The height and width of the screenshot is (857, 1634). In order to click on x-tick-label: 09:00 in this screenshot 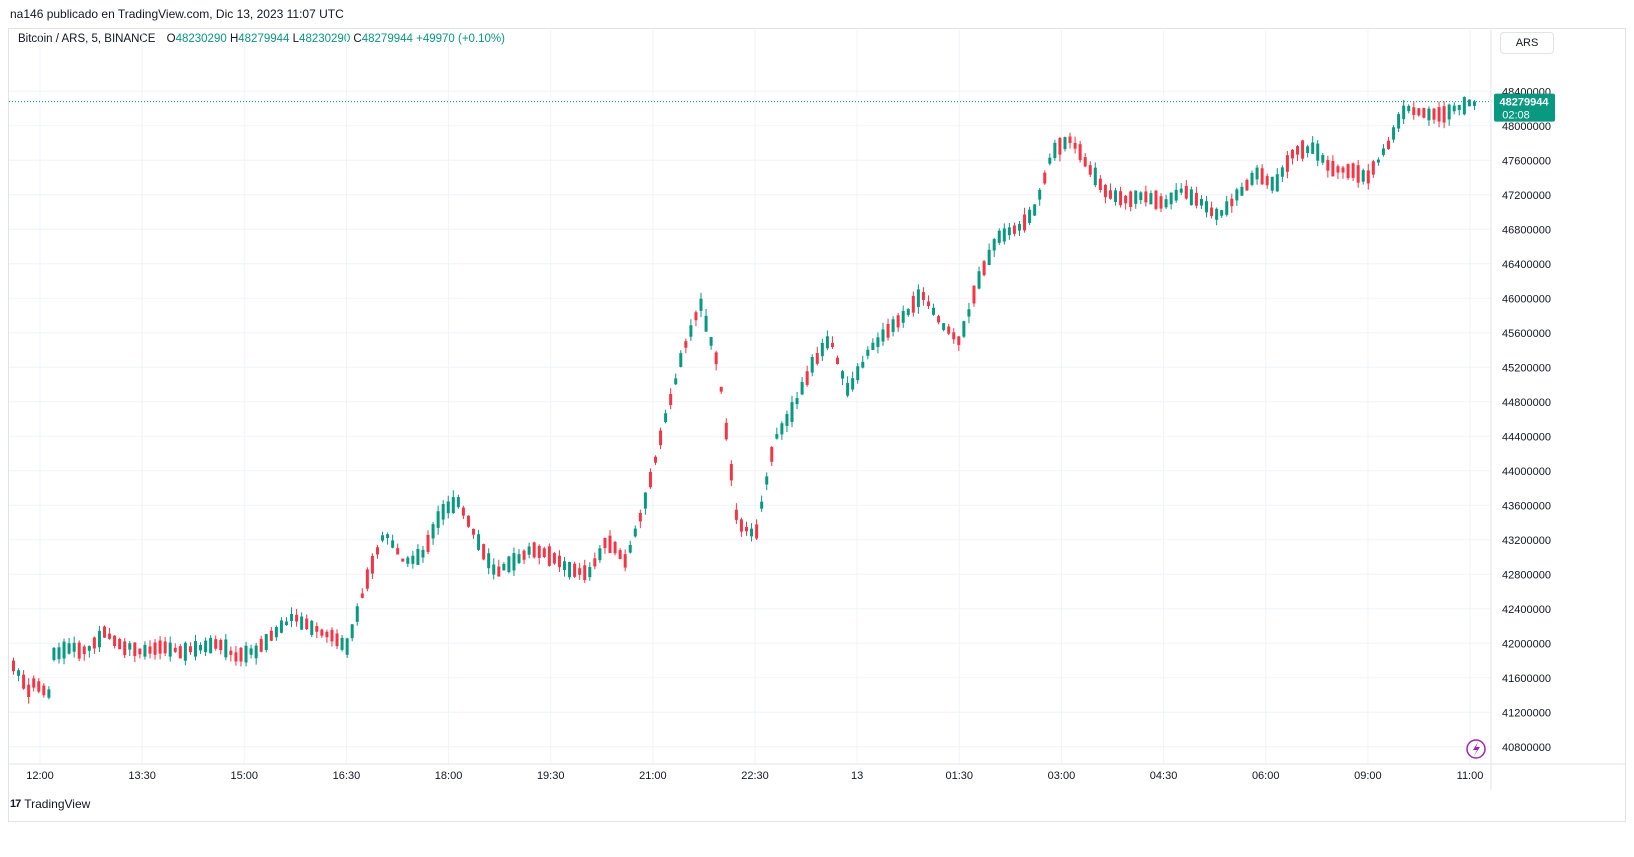, I will do `click(1368, 776)`.